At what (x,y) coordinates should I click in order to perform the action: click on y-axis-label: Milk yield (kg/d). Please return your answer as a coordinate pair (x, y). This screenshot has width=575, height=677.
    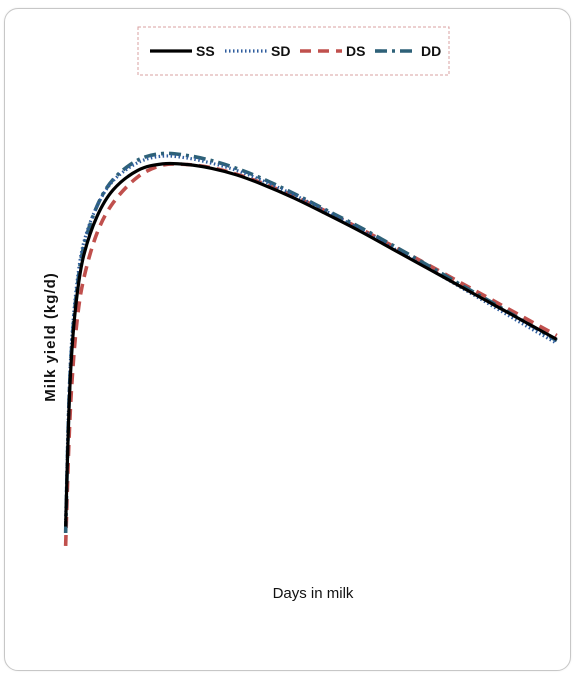
    Looking at the image, I should click on (50, 337).